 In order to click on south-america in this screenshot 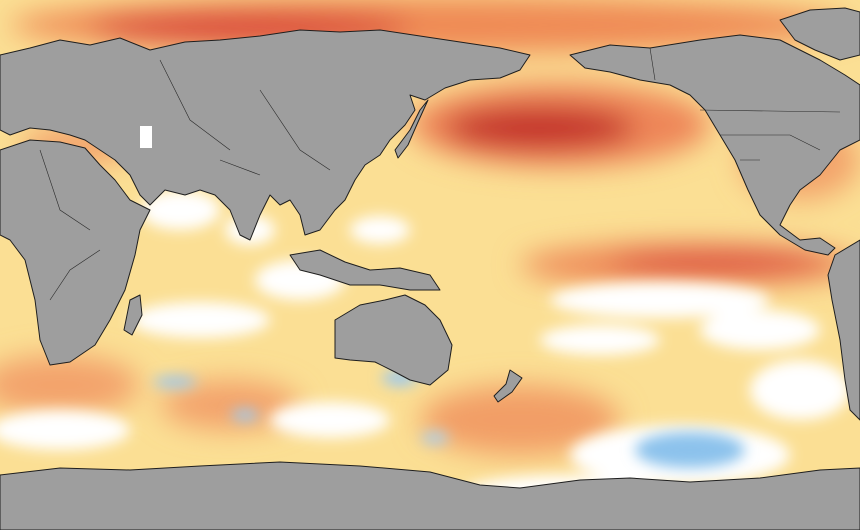, I will do `click(843, 330)`.